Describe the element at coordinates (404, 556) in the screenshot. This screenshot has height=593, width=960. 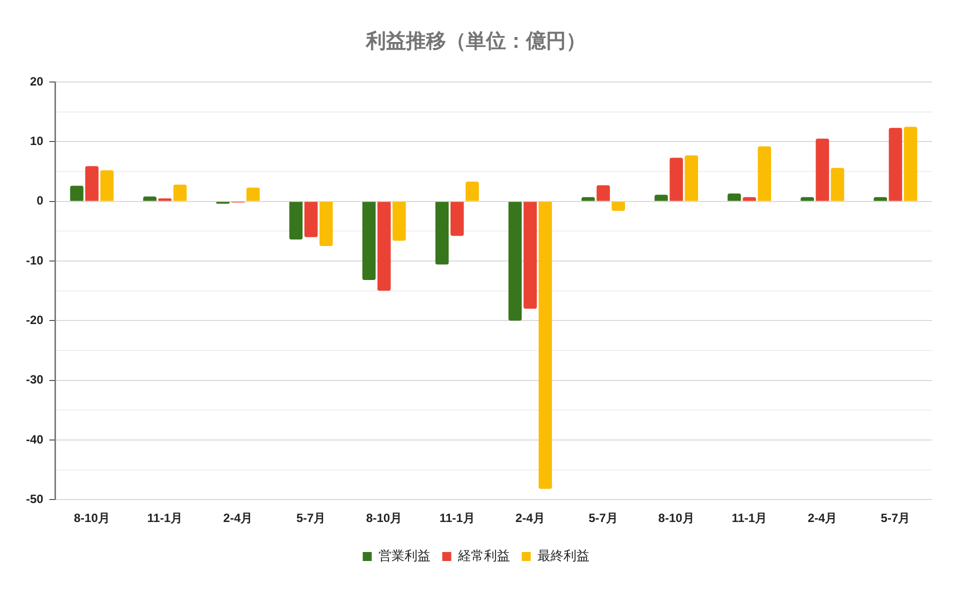
I see `legend-label: 営業利益` at that location.